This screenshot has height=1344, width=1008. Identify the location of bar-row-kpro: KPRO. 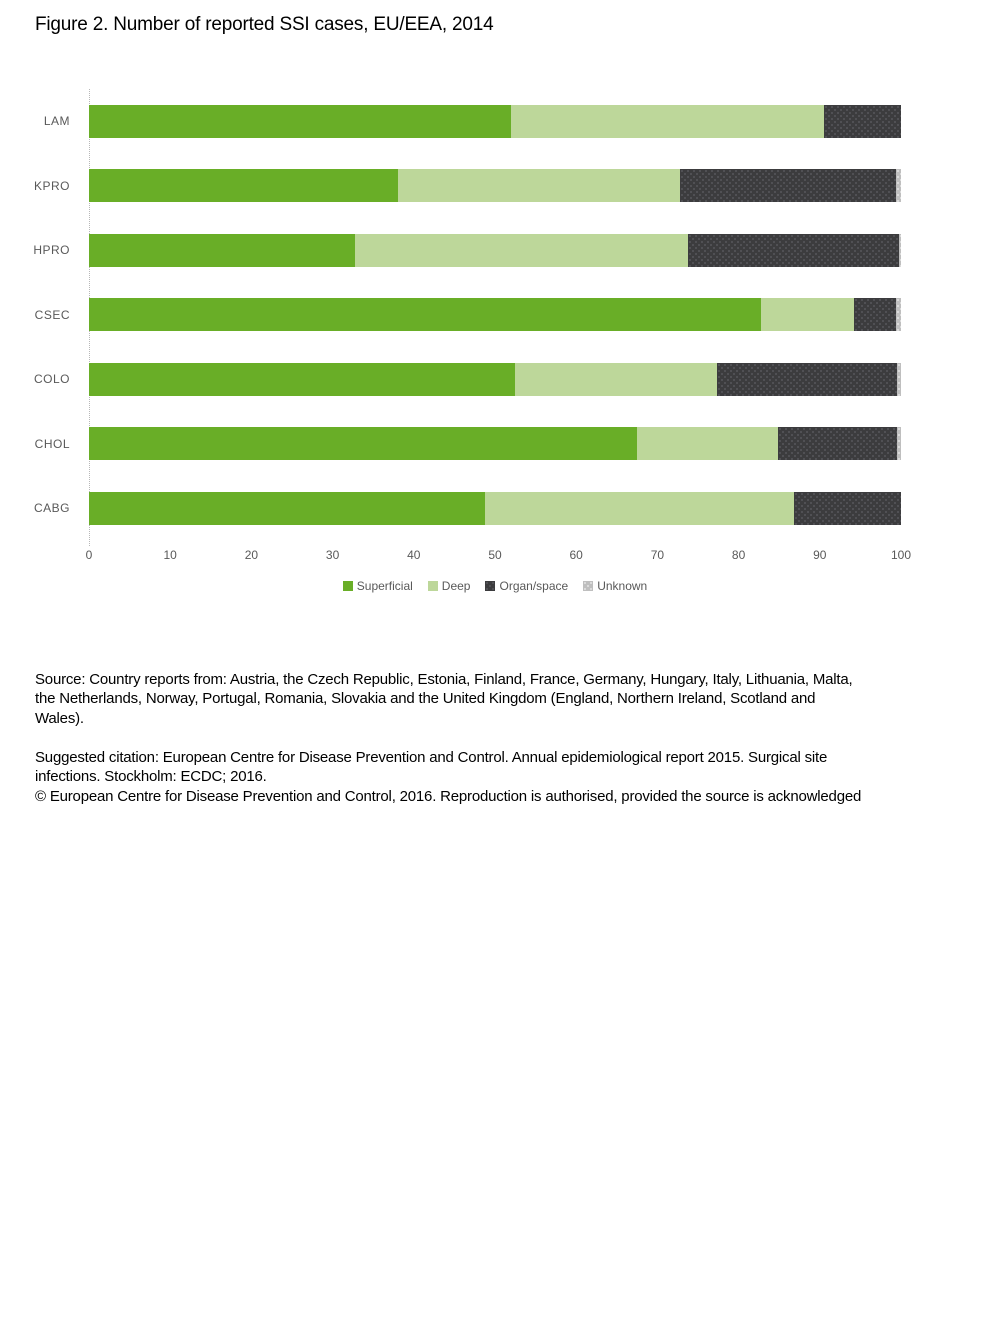
(504, 186).